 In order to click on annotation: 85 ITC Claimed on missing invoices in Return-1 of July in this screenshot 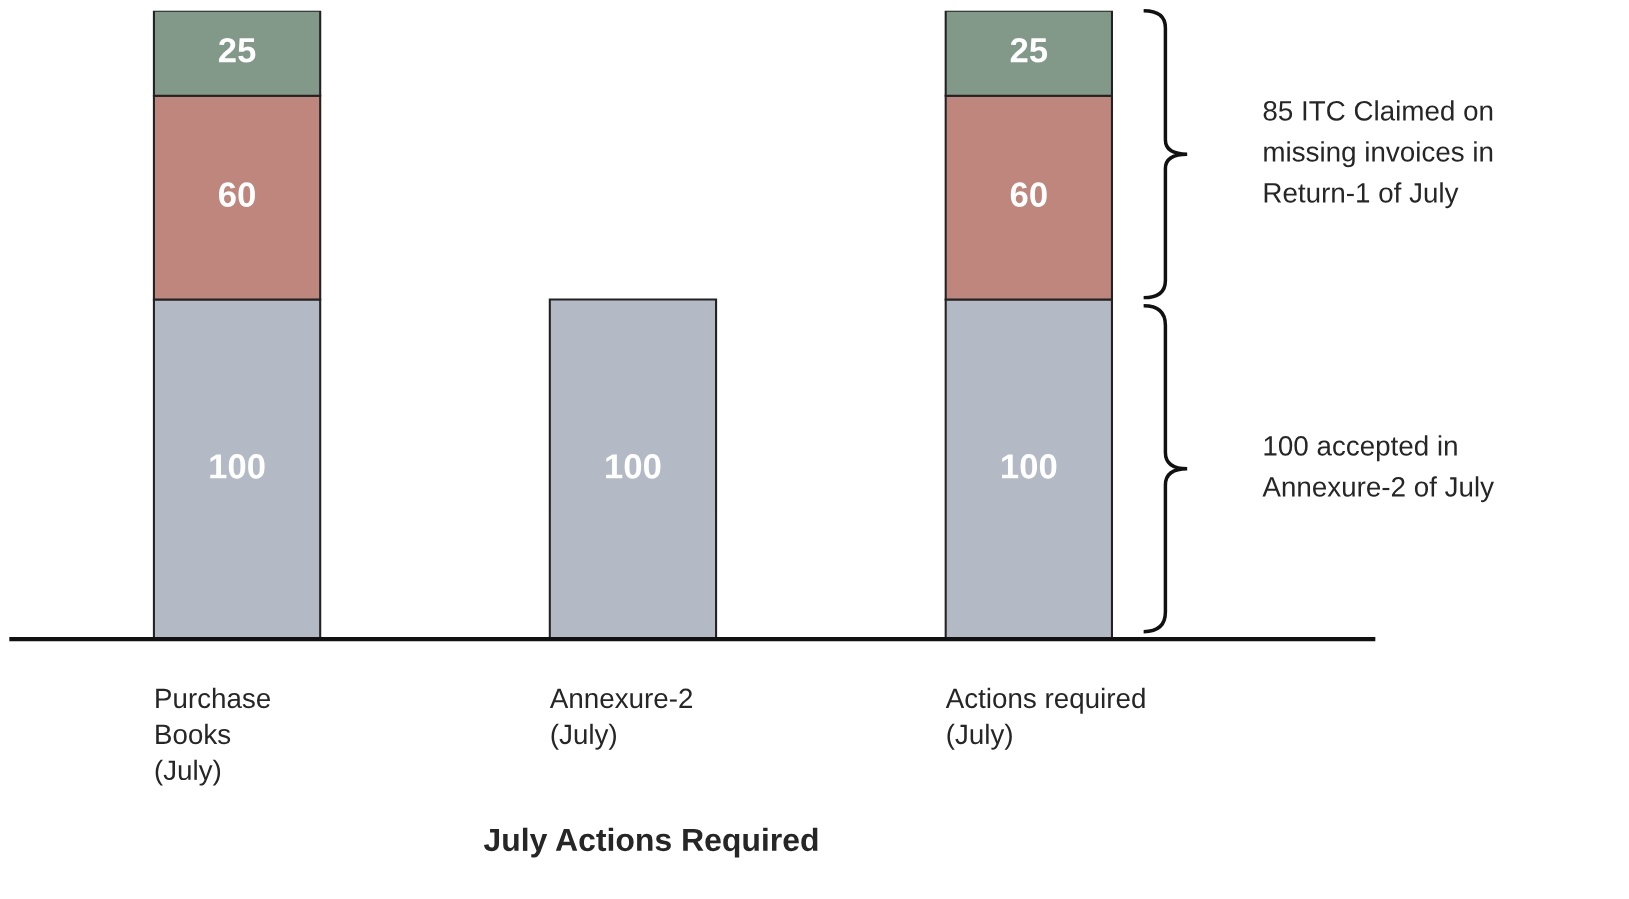, I will do `click(1378, 154)`.